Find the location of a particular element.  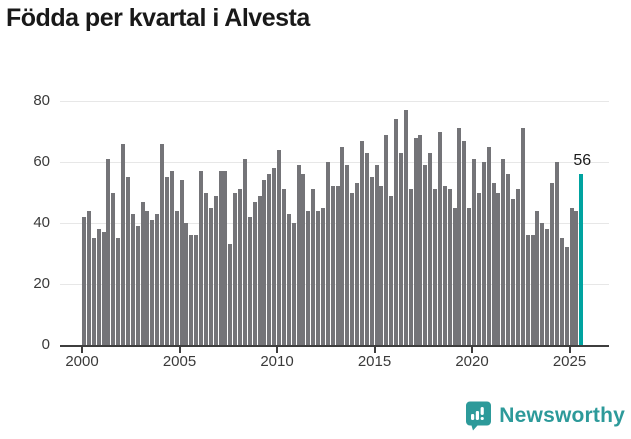

newsworthy-wordmark: Newsworthy is located at coordinates (562, 415).